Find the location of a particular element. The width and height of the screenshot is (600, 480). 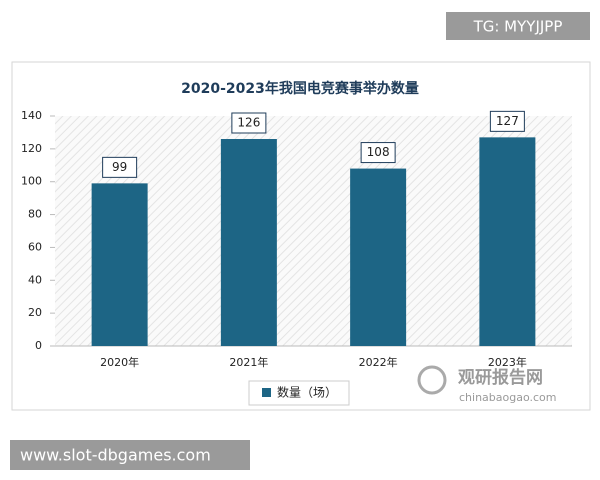

logo-icon is located at coordinates (432, 380).